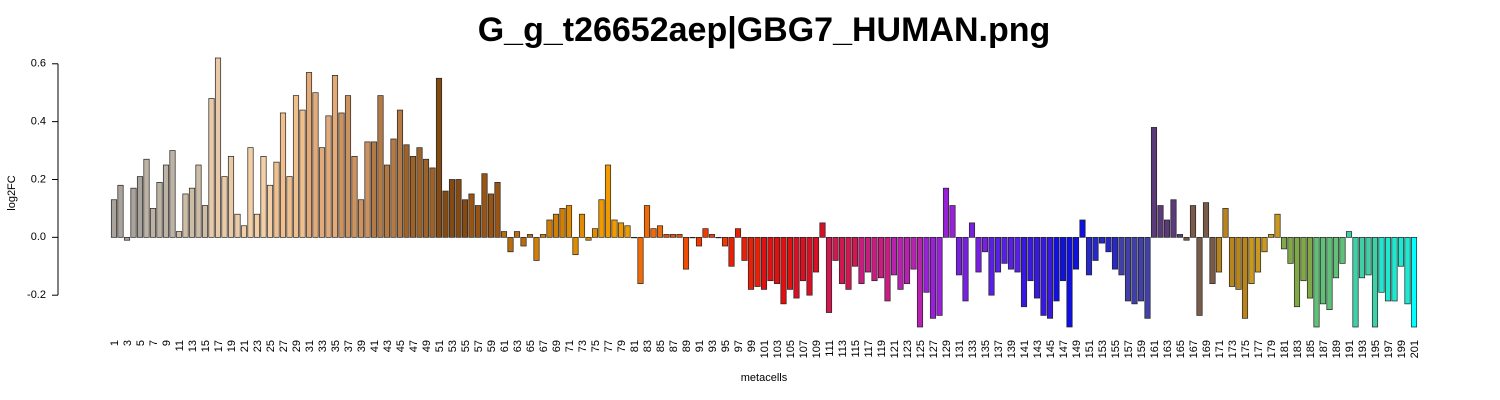 The image size is (1500, 400). Describe the element at coordinates (1116, 349) in the screenshot. I see `x-tick-label: 155` at that location.